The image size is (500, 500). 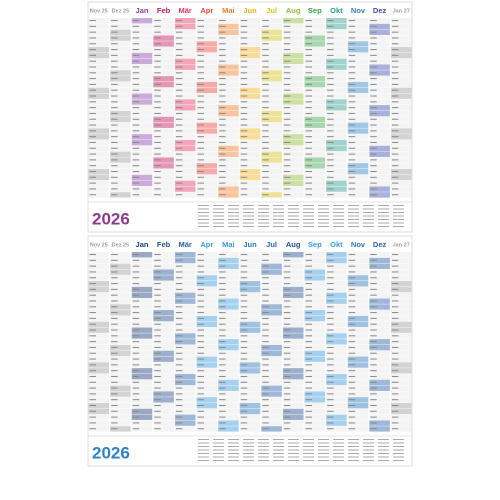 What do you see at coordinates (401, 11) in the screenshot?
I see `month-header: Jan 27` at bounding box center [401, 11].